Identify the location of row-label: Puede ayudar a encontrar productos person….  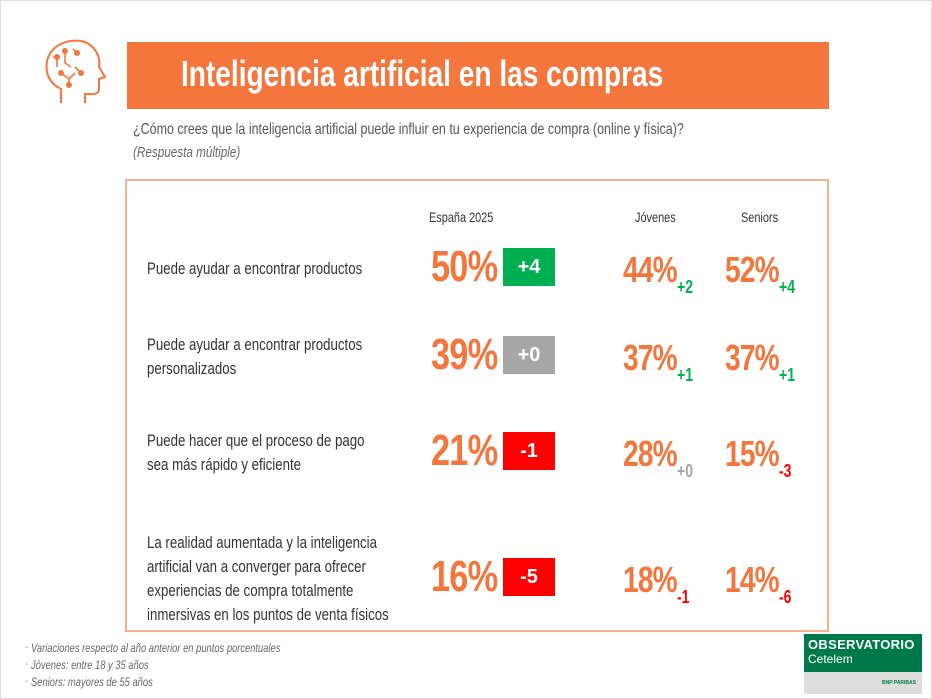
(285, 357).